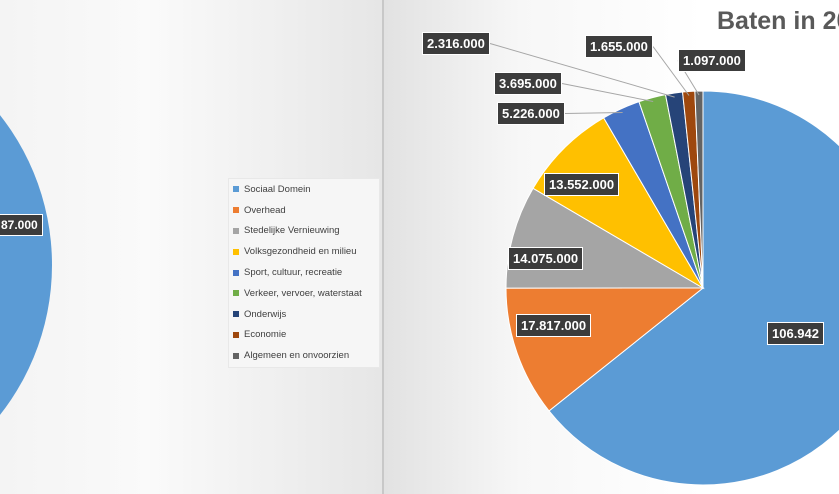 The height and width of the screenshot is (494, 839). I want to click on legend-item-economie: Economie, so click(304, 335).